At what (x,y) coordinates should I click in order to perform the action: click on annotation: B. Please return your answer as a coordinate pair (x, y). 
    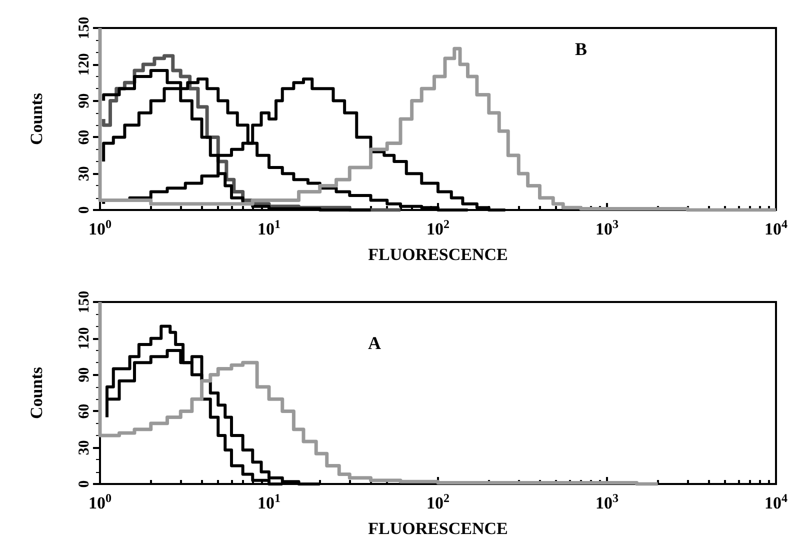
    Looking at the image, I should click on (581, 49).